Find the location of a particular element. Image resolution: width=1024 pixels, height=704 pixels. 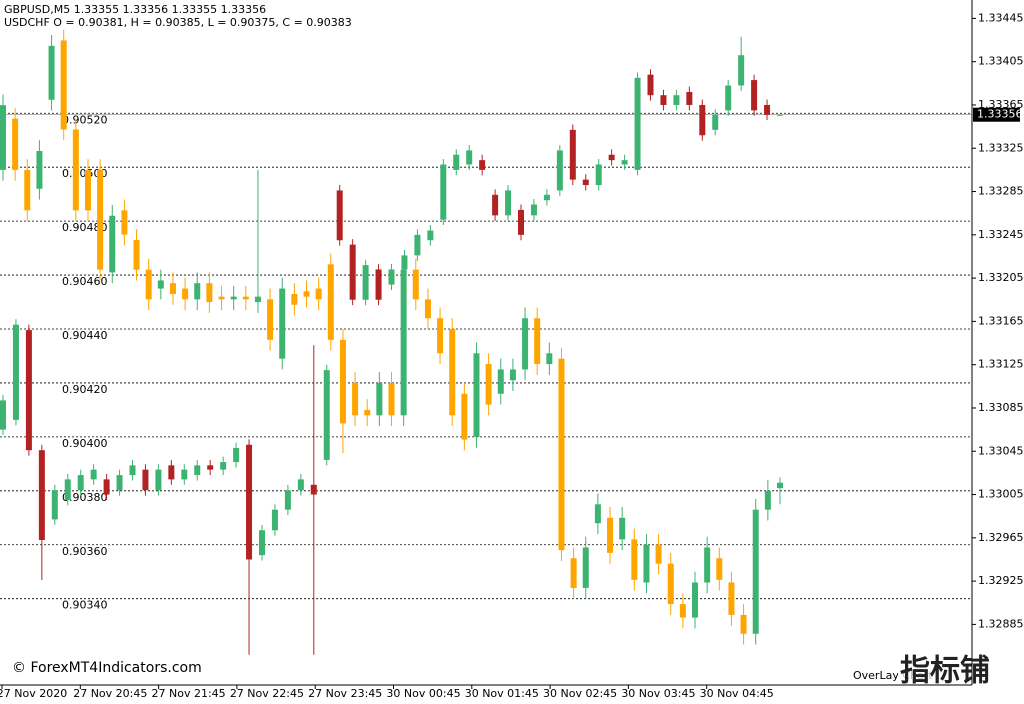

y-tick-label: 1.33445 is located at coordinates (1001, 17).